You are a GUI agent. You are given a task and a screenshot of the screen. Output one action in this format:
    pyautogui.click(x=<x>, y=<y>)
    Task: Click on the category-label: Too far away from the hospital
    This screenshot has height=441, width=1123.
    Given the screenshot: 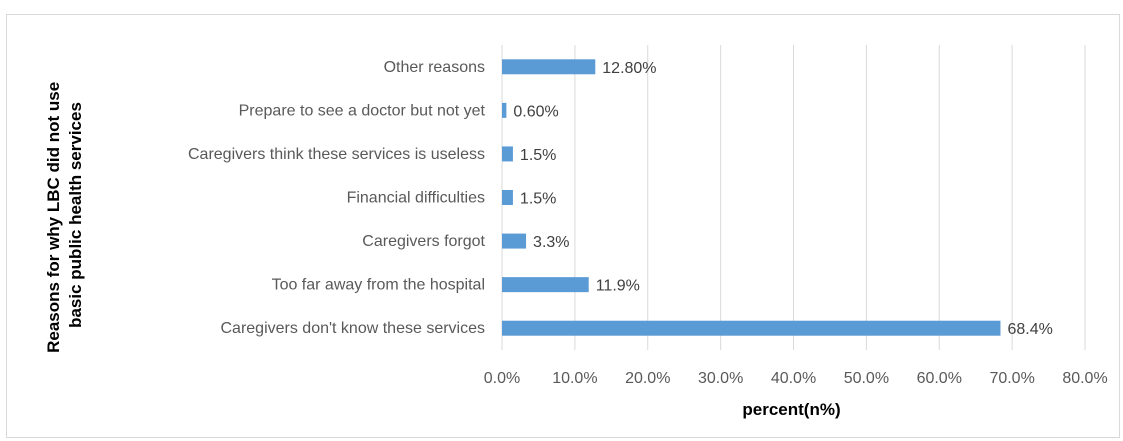 What is the action you would take?
    pyautogui.click(x=378, y=285)
    